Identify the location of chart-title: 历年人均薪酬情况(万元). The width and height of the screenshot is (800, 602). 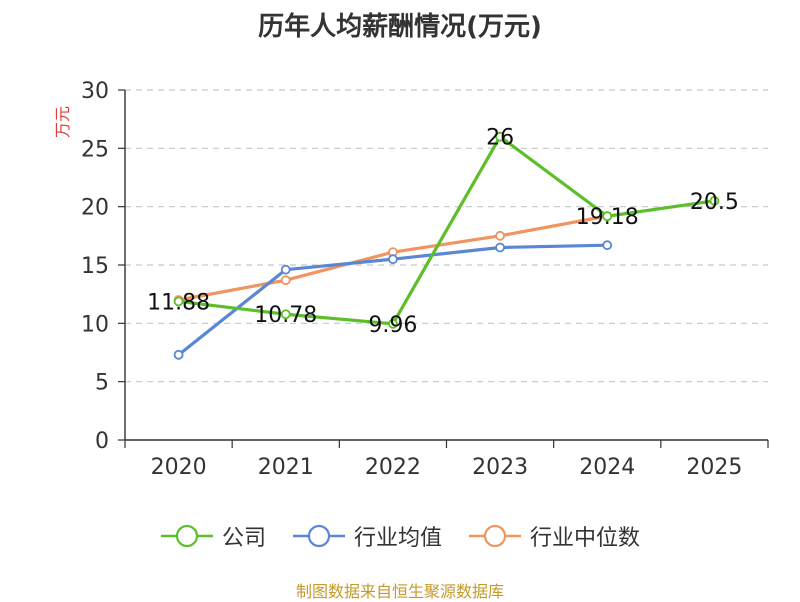
(400, 27).